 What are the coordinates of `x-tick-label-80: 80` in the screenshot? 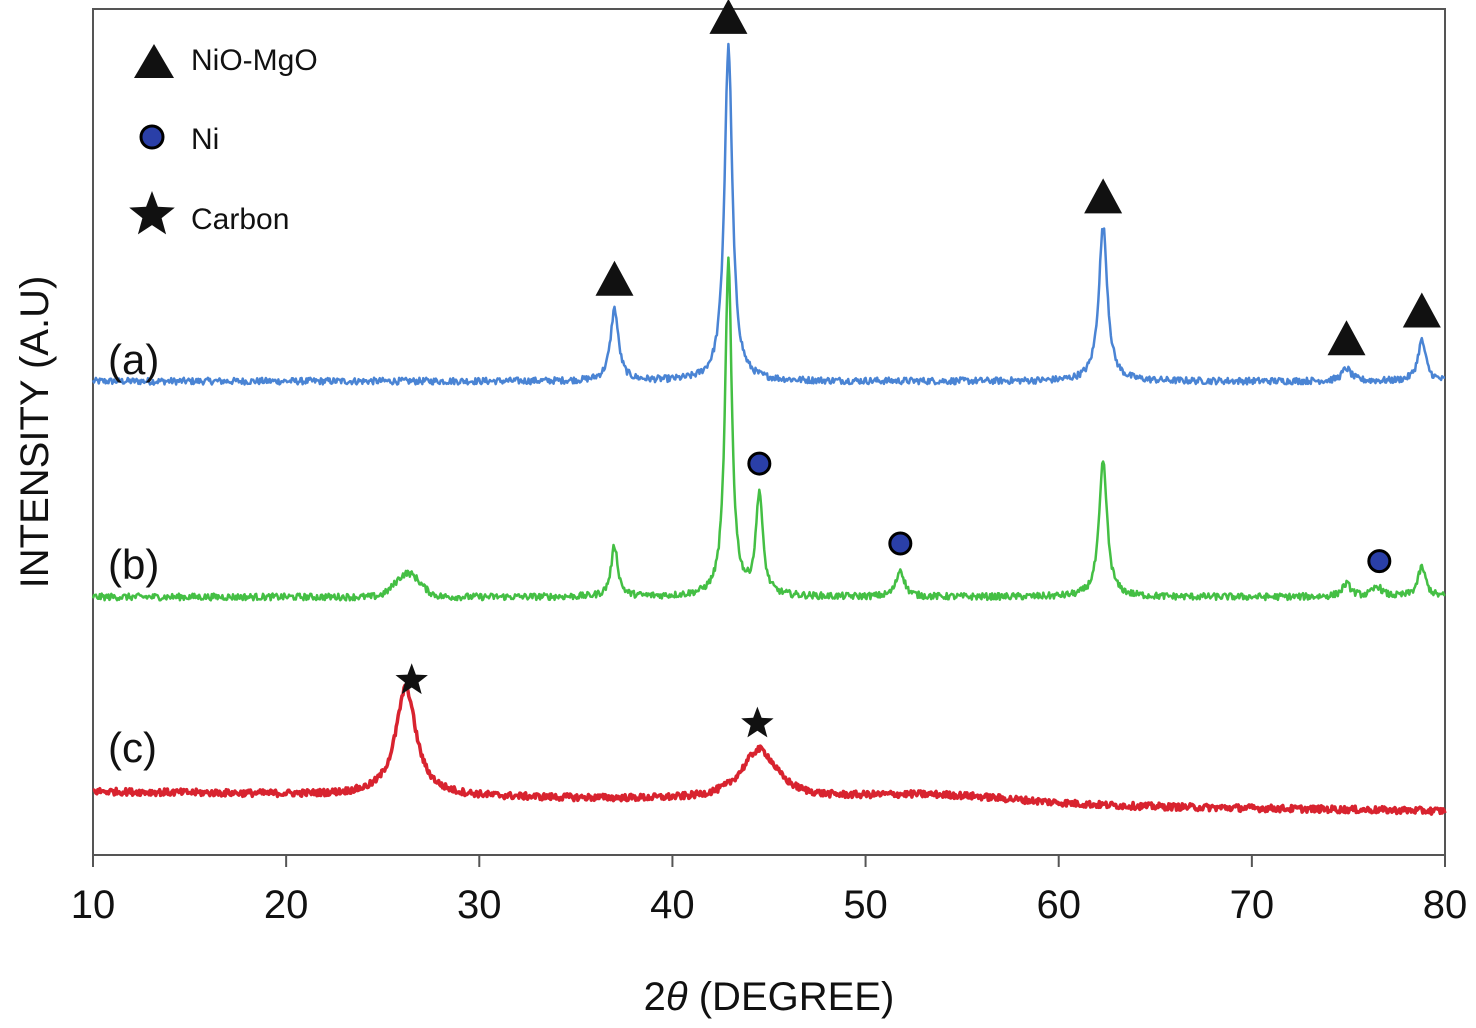 It's located at (1445, 905).